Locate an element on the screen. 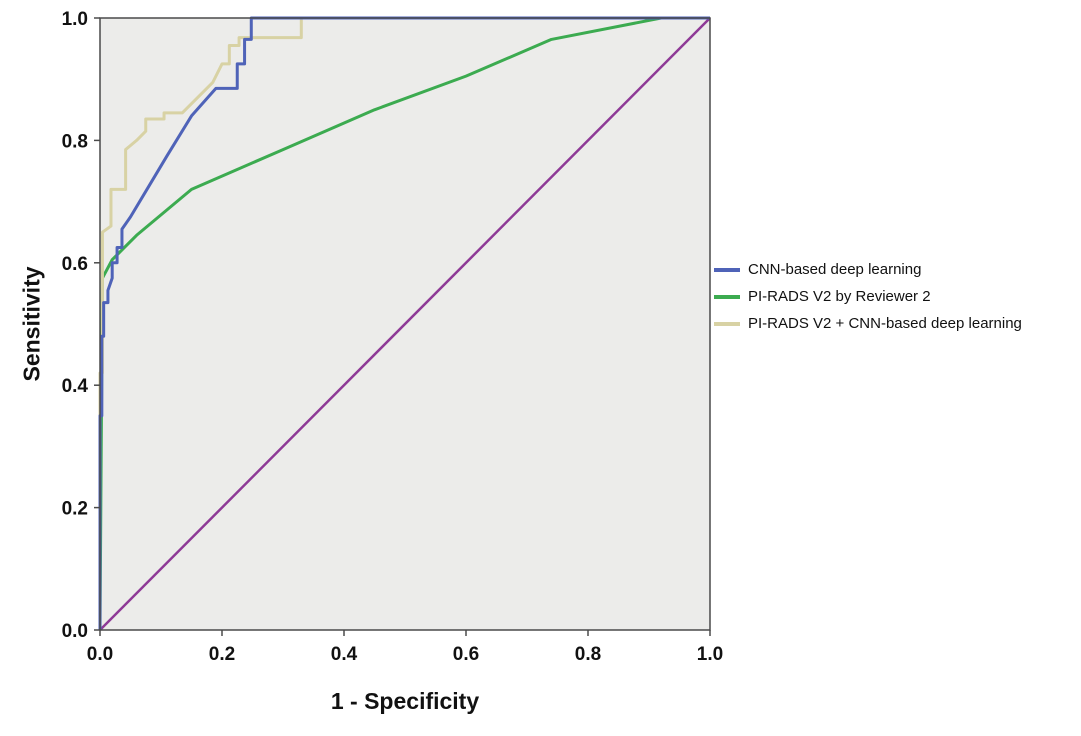 The height and width of the screenshot is (736, 1081). legend-item: PI-RADS V2 + CNN-based deep learning is located at coordinates (868, 323).